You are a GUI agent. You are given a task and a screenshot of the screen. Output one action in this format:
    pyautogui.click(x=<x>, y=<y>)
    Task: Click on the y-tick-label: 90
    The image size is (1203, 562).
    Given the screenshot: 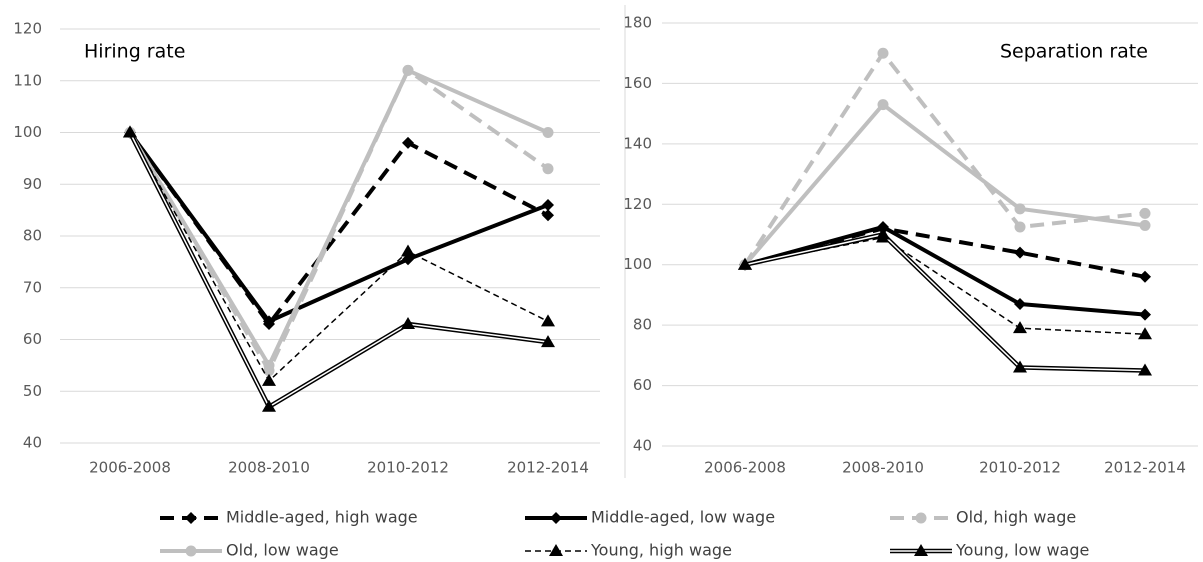 What is the action you would take?
    pyautogui.click(x=32, y=184)
    